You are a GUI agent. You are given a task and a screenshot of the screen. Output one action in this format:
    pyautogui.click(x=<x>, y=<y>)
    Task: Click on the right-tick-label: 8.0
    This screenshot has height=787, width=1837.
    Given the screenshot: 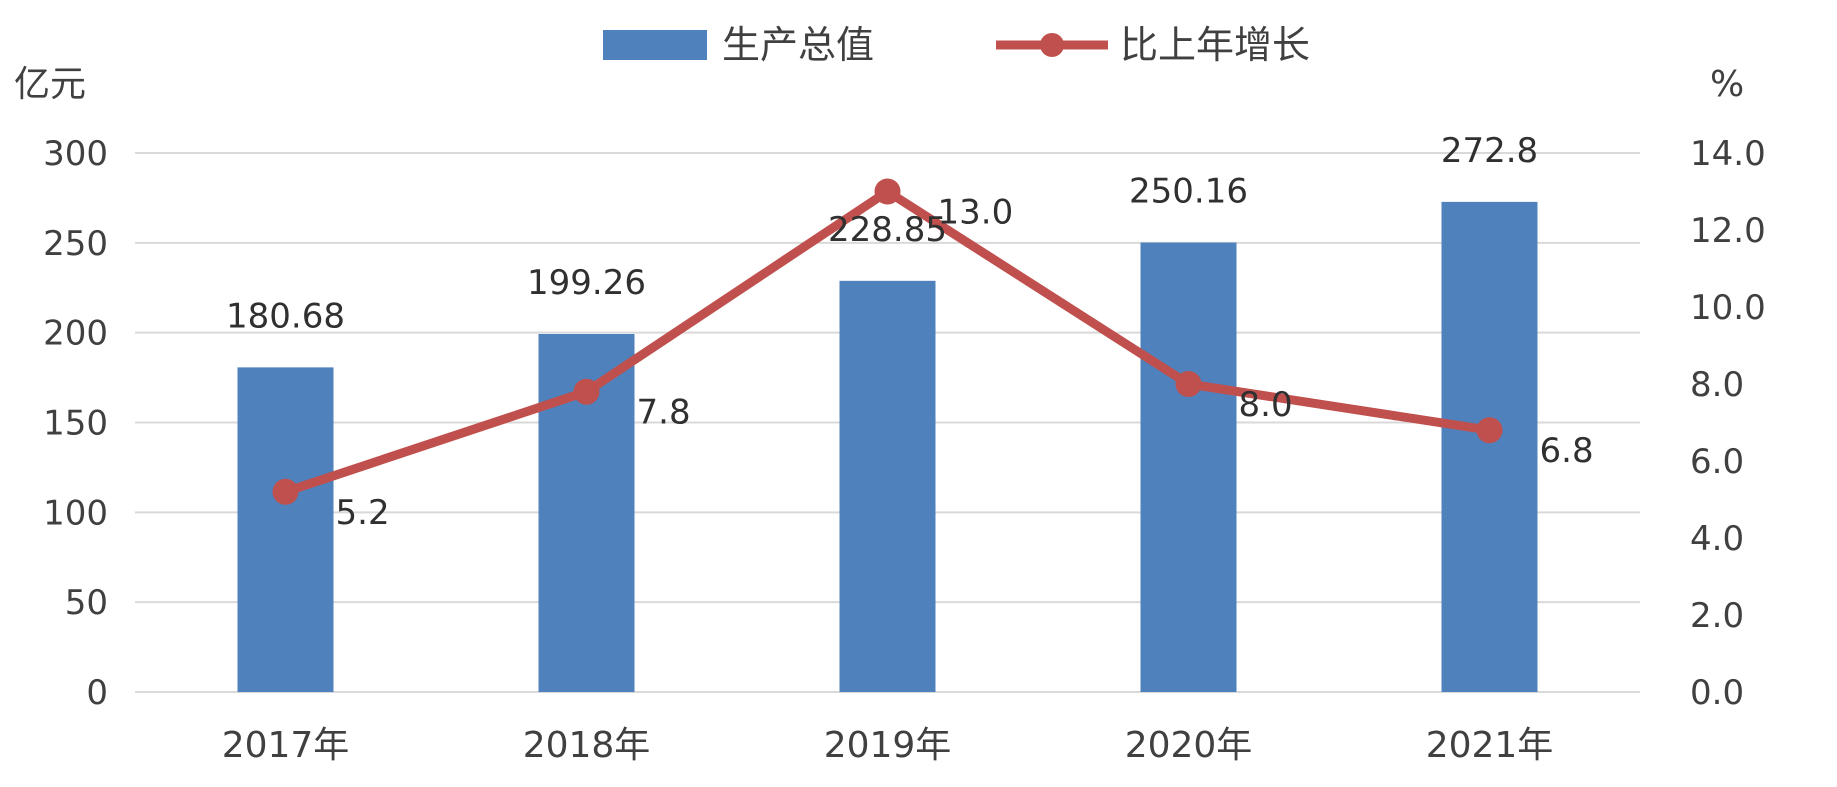 What is the action you would take?
    pyautogui.click(x=1717, y=385)
    